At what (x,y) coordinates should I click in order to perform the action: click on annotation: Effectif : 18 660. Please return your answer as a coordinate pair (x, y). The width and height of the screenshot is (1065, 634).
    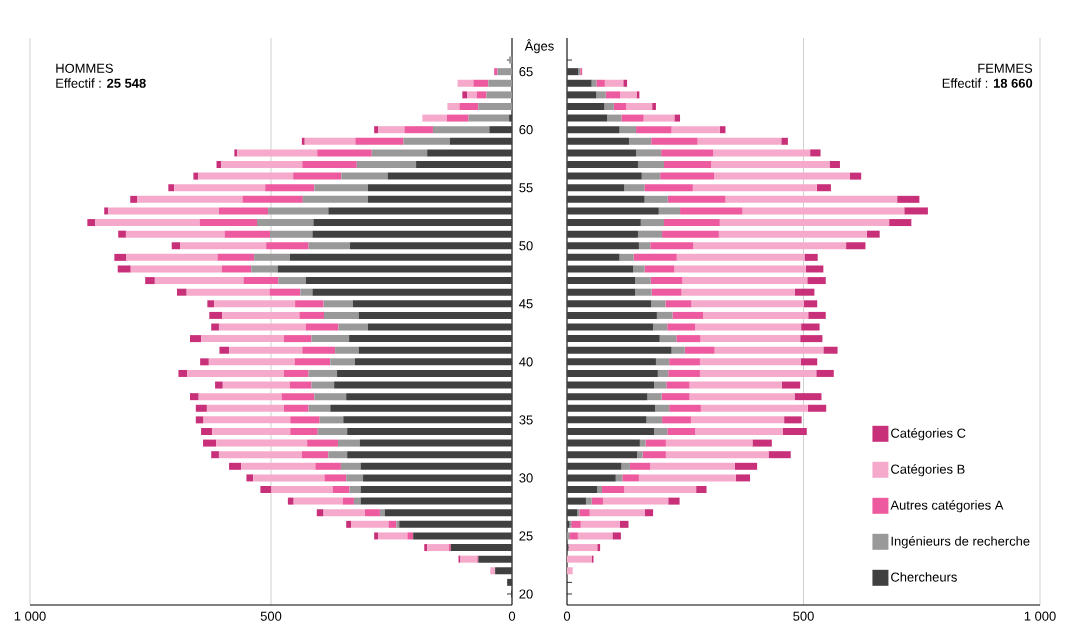
    Looking at the image, I should click on (987, 83).